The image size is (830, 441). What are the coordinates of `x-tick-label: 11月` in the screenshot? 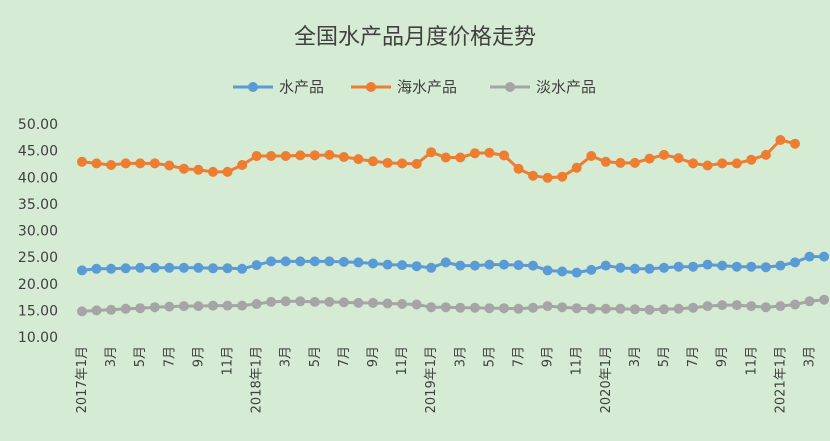 It's located at (751, 361).